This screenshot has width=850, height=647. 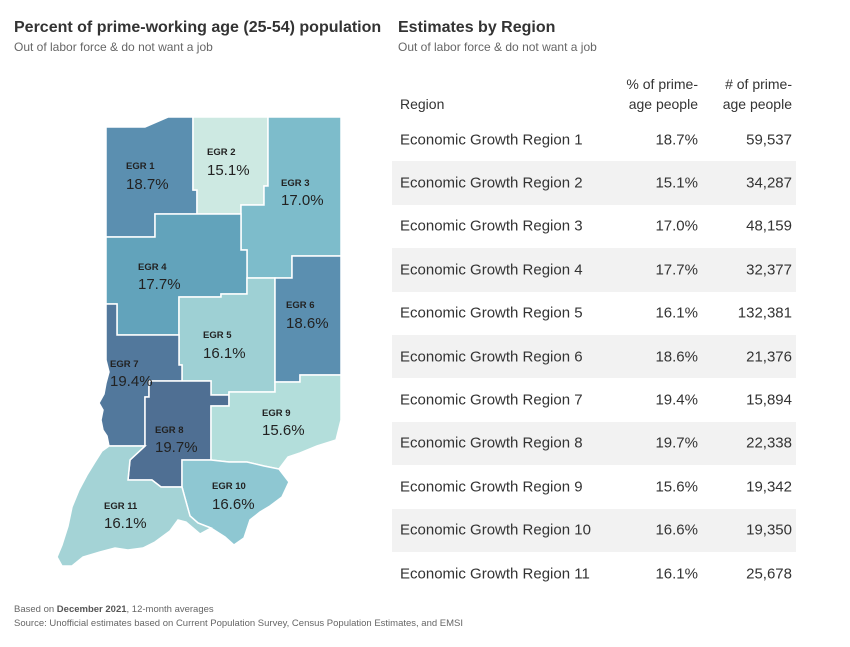 I want to click on cell-num: 21,376, so click(x=769, y=357).